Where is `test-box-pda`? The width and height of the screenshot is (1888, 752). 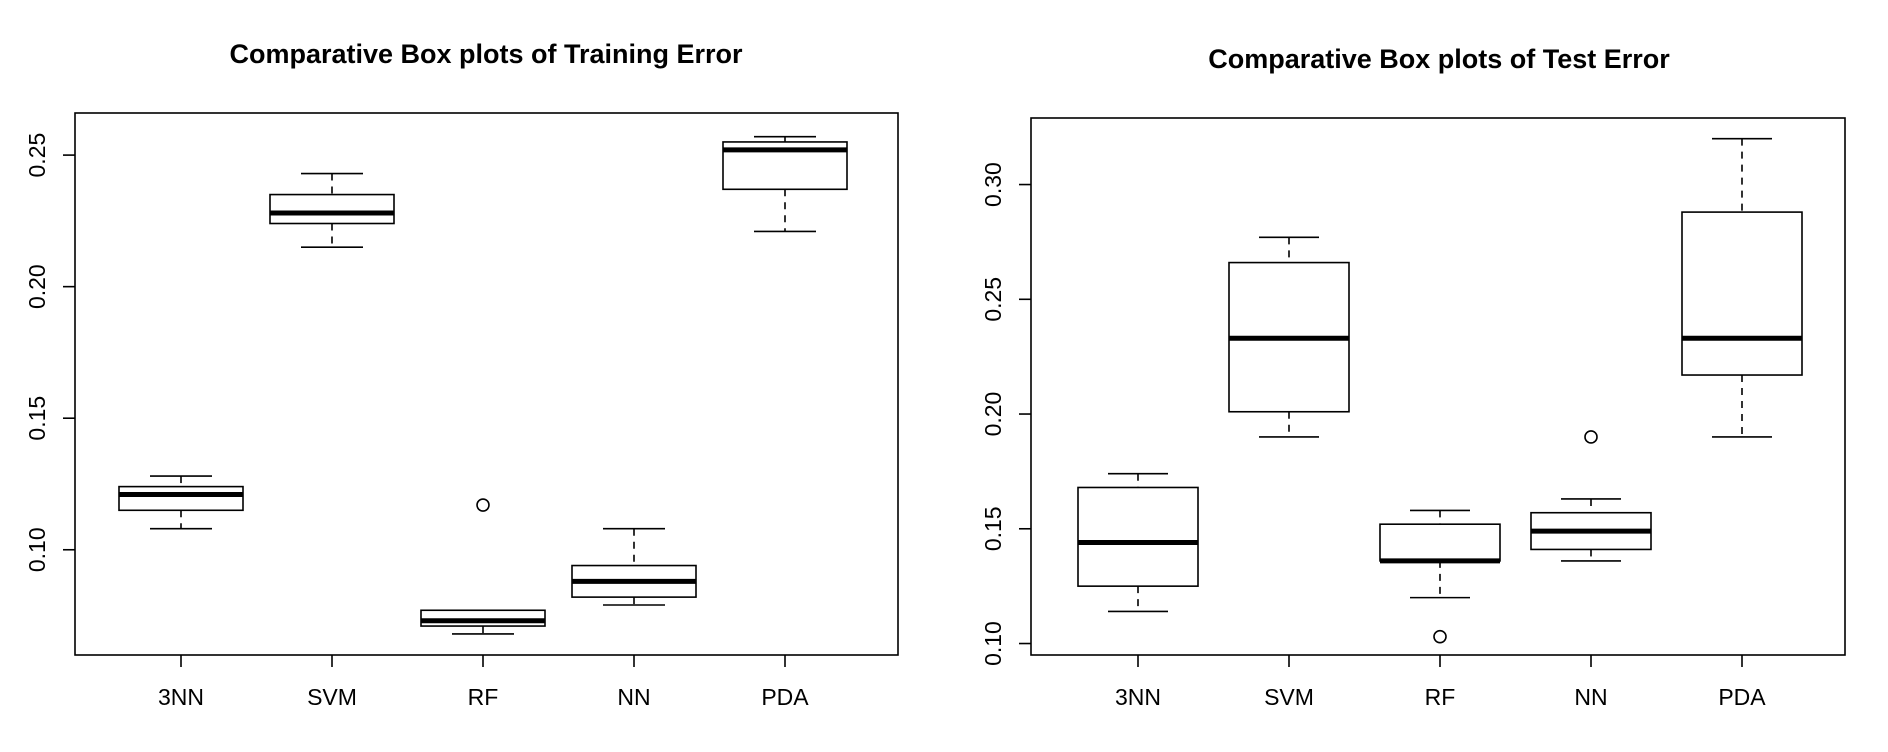 test-box-pda is located at coordinates (1742, 293).